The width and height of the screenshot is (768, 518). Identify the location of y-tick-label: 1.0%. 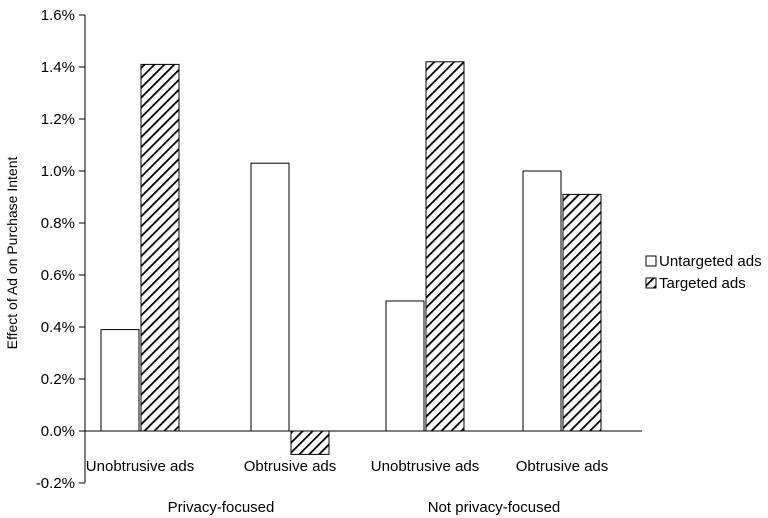
(58, 171).